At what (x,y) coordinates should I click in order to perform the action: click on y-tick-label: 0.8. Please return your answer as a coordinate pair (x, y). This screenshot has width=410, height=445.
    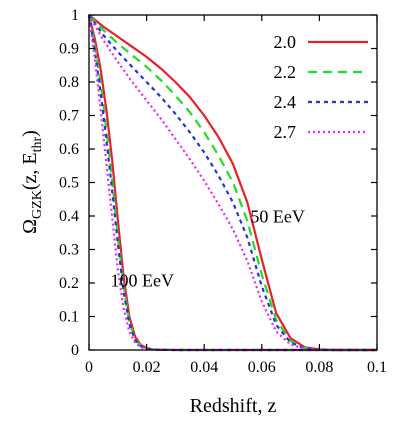
    Looking at the image, I should click on (69, 82).